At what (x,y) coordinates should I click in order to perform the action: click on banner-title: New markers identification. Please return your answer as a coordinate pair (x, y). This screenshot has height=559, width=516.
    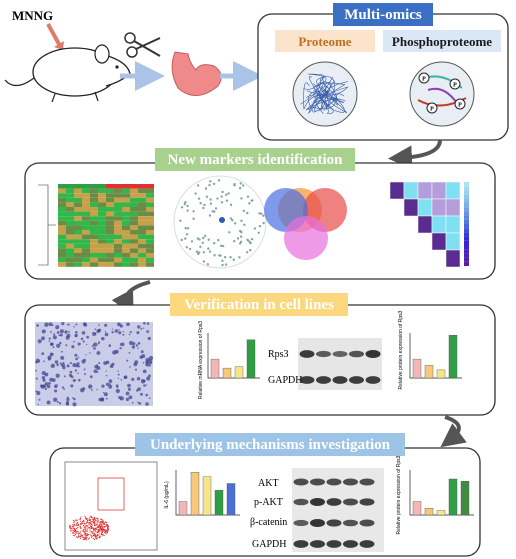
    Looking at the image, I should click on (256, 160).